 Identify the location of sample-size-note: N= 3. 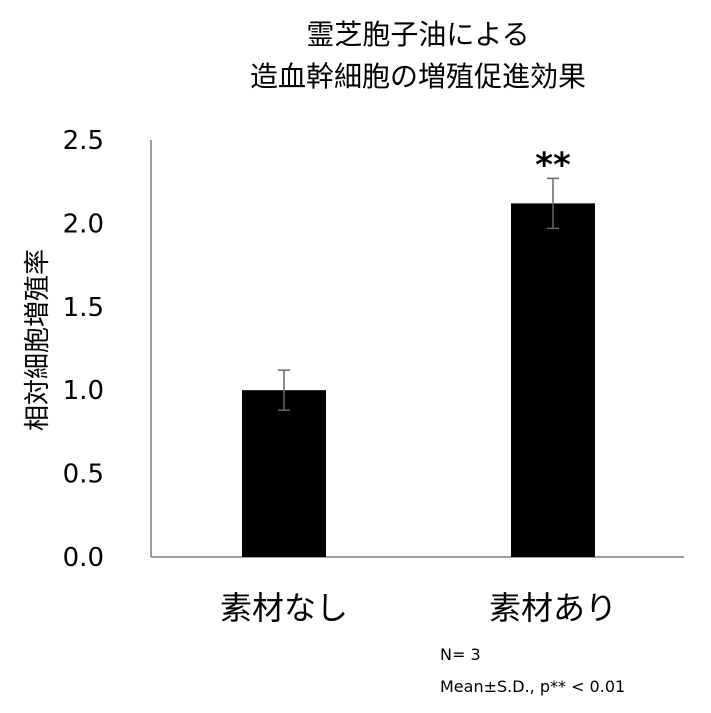
(460, 654).